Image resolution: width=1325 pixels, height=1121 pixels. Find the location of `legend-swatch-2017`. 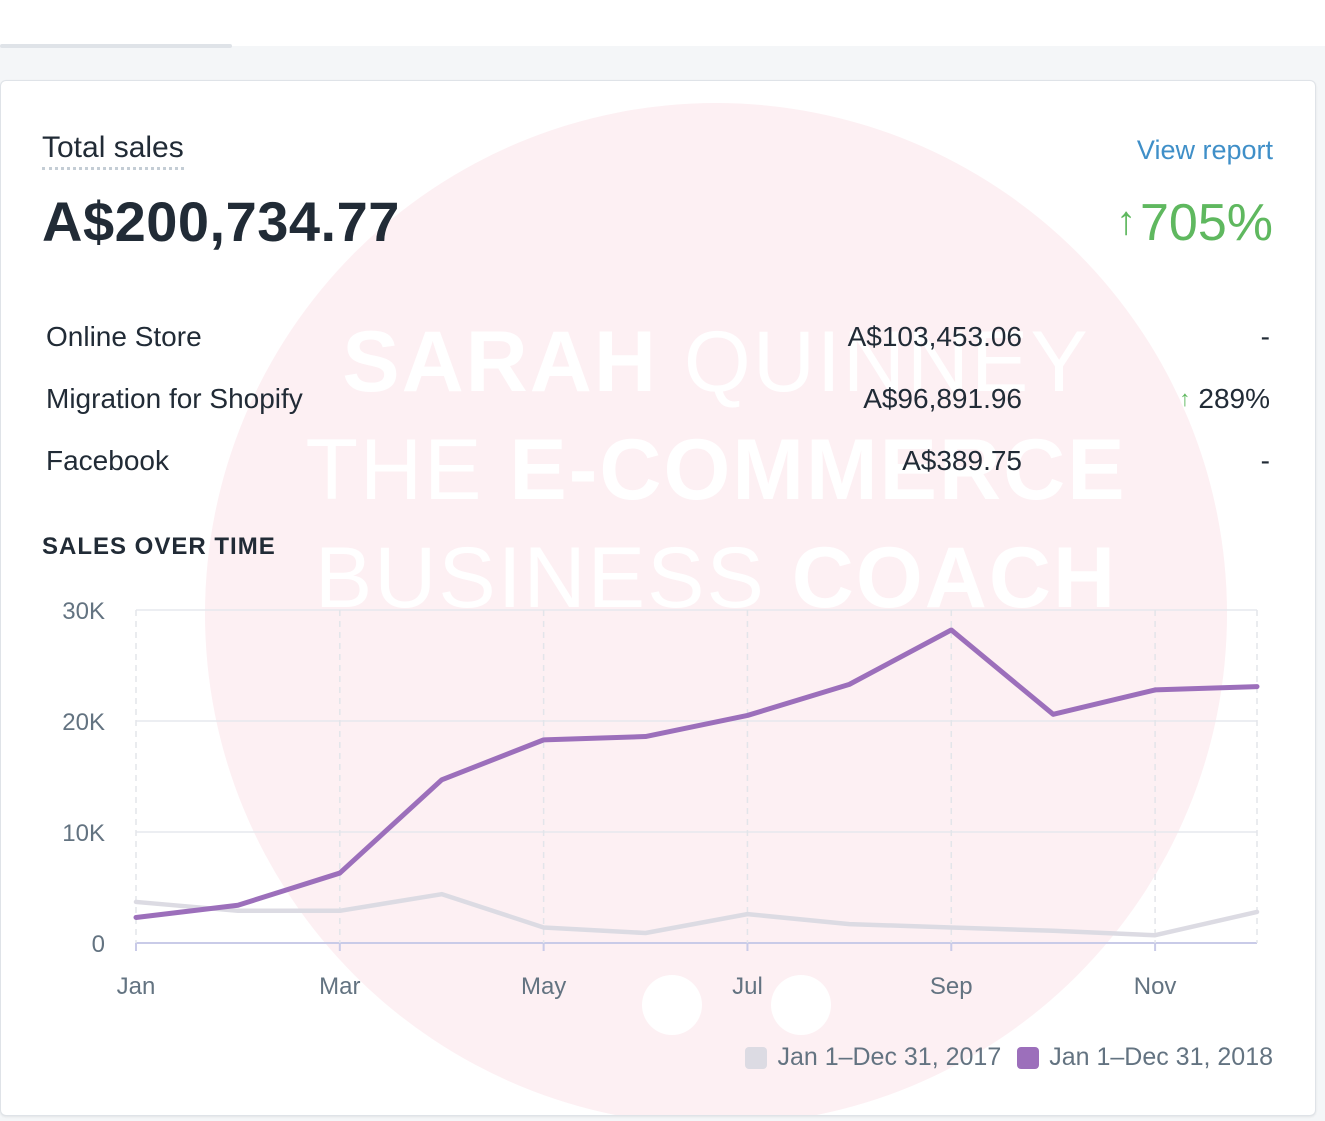

legend-swatch-2017 is located at coordinates (756, 1057).